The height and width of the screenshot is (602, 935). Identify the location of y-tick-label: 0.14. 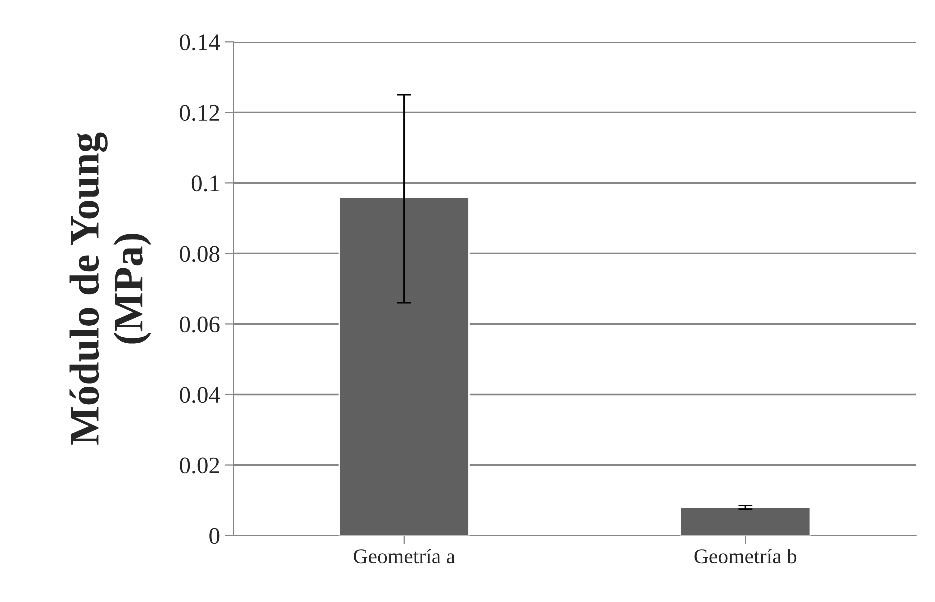
(200, 42).